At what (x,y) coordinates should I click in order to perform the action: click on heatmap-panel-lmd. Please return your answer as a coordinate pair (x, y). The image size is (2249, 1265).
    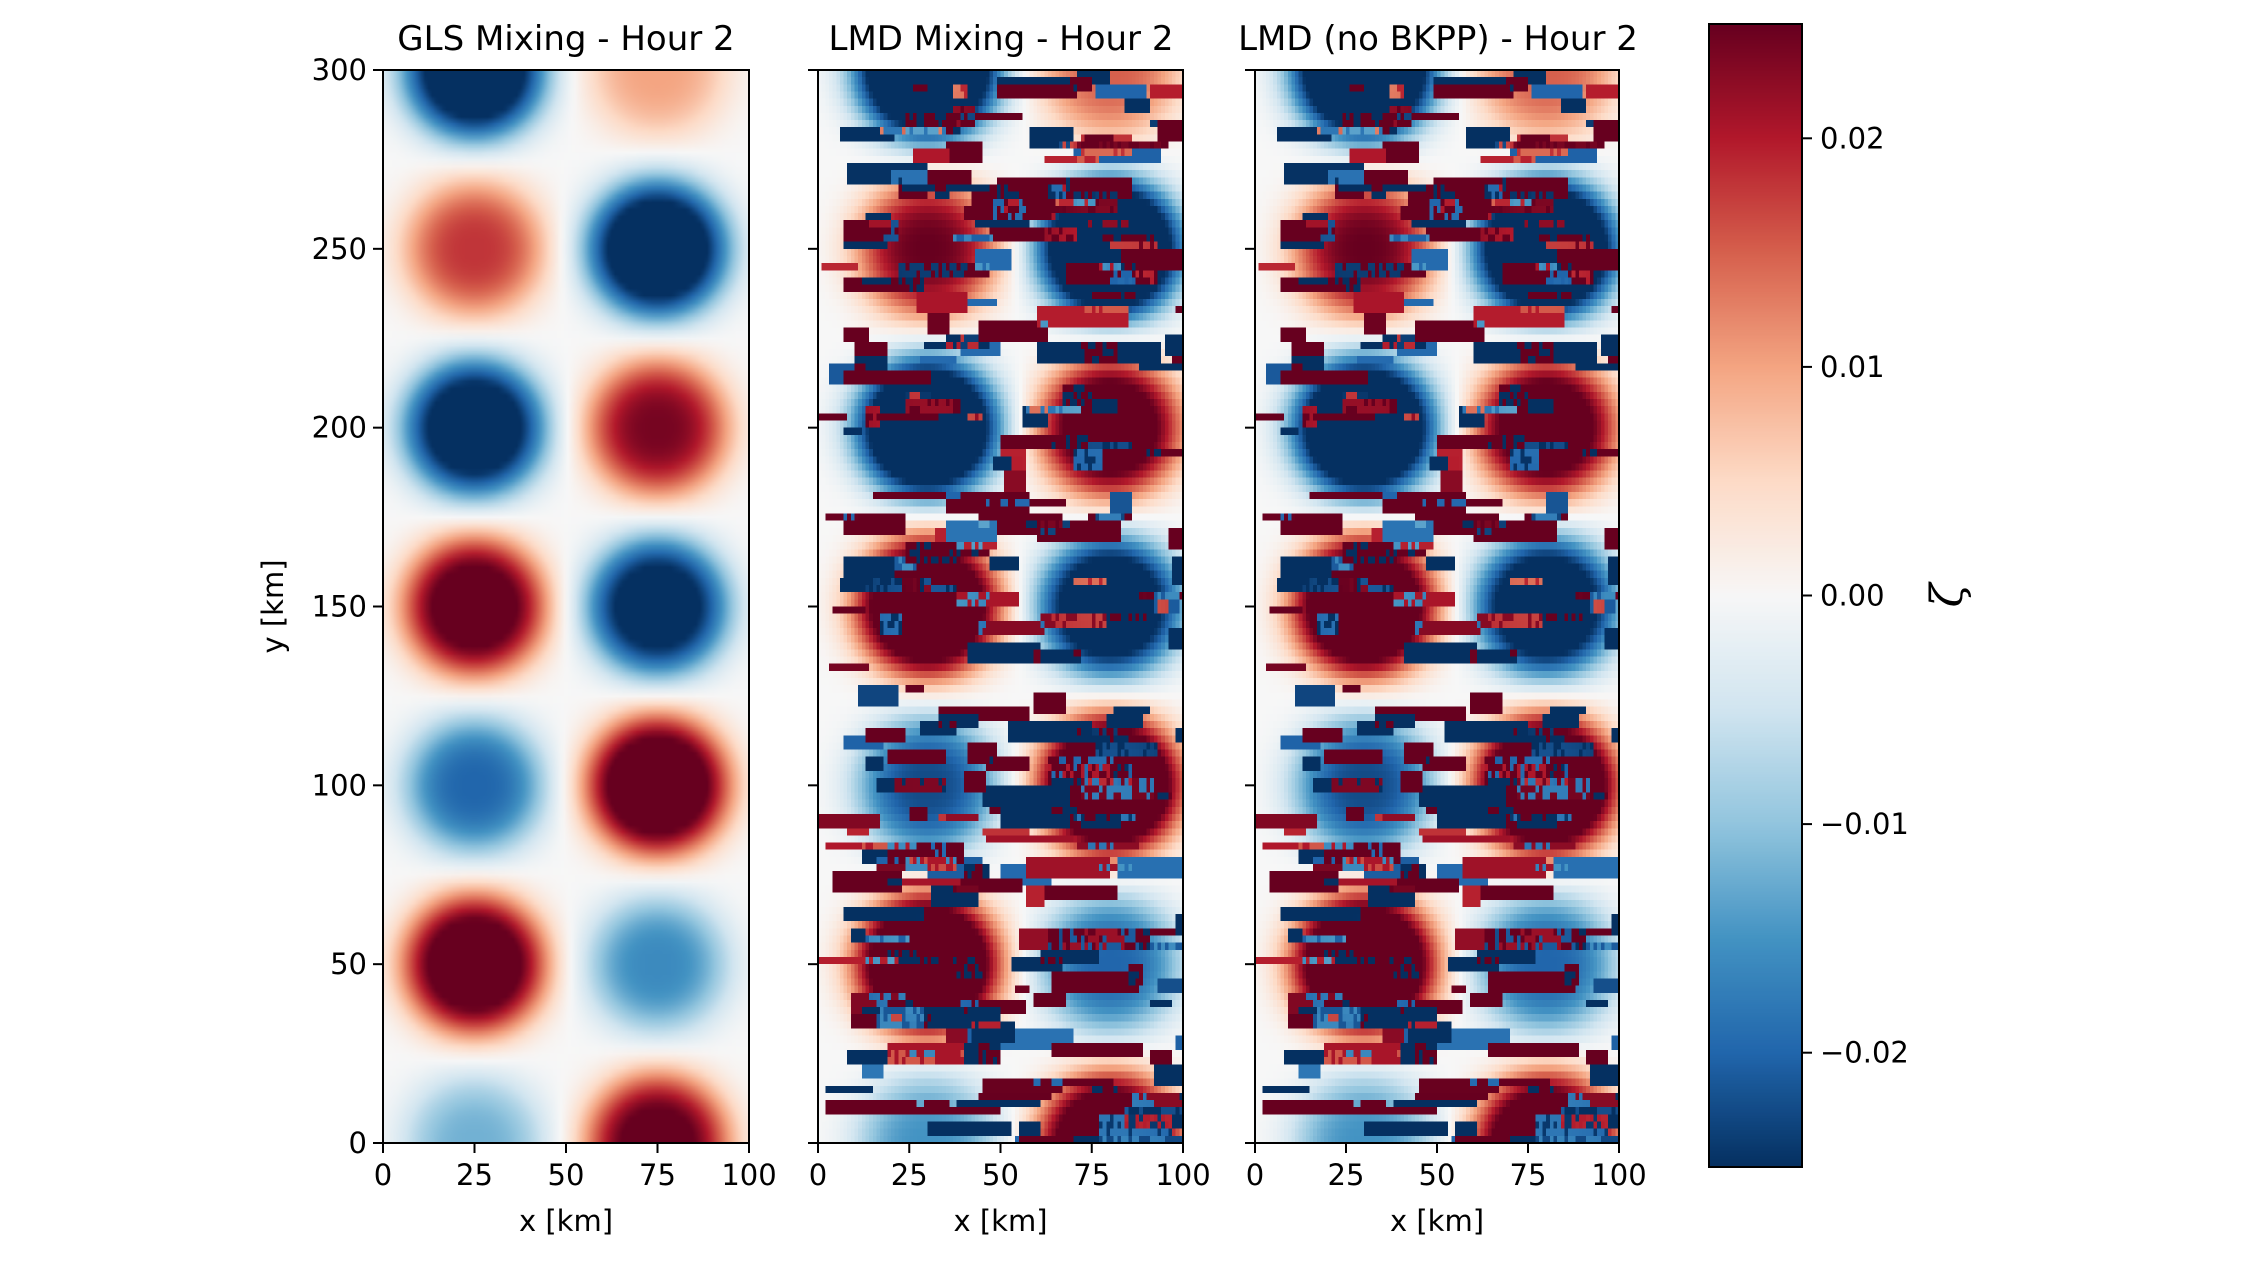
    Looking at the image, I should click on (1000, 606).